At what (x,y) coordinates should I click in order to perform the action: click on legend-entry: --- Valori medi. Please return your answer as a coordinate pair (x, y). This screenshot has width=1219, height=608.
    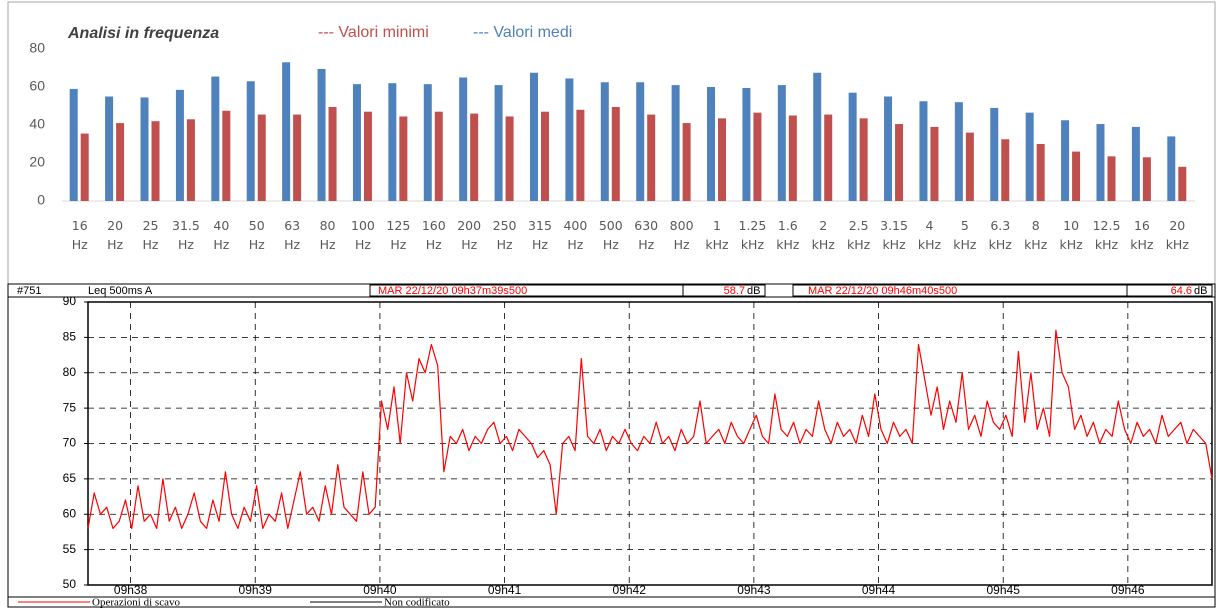
    Looking at the image, I should click on (522, 32).